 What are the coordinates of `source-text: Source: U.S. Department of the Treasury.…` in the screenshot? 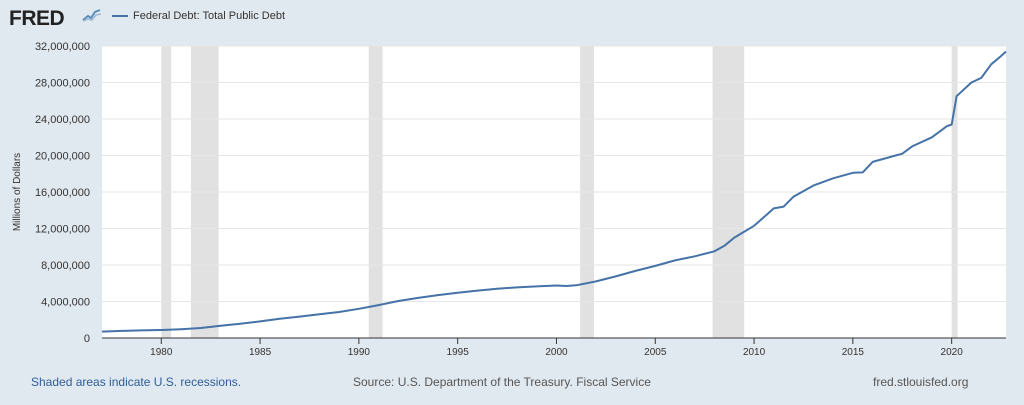 It's located at (502, 382).